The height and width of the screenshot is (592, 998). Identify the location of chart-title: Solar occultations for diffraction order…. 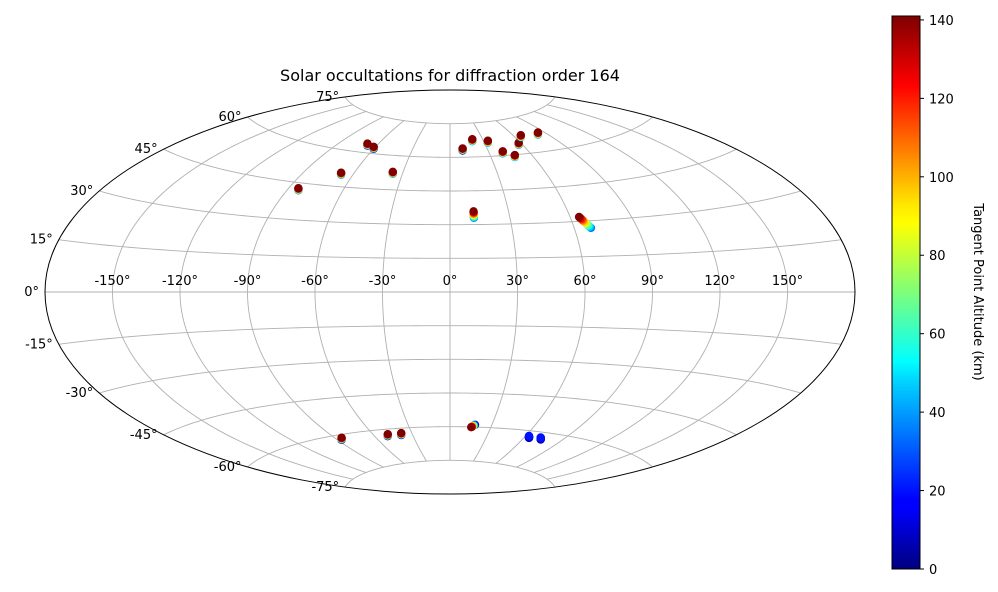
(450, 75).